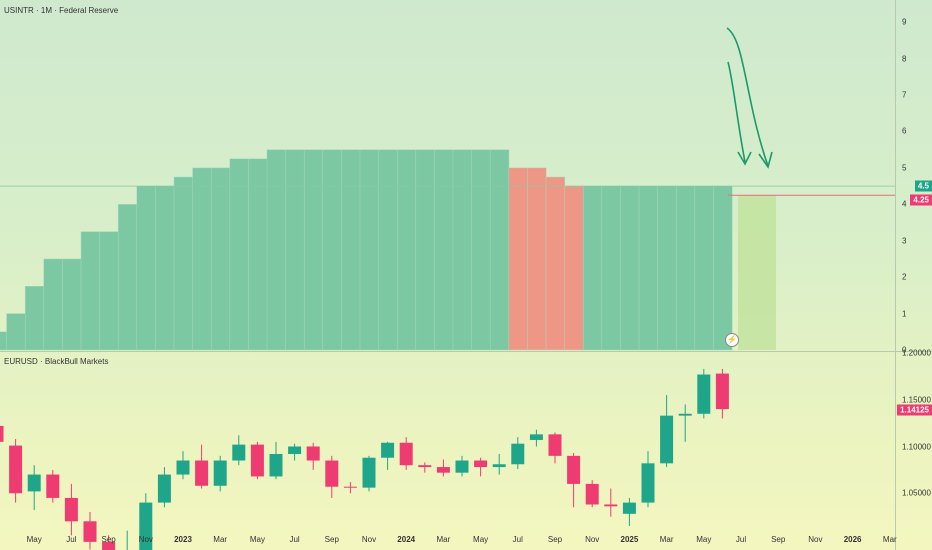 This screenshot has height=550, width=932. What do you see at coordinates (904, 131) in the screenshot?
I see `y-tick-label: 6` at bounding box center [904, 131].